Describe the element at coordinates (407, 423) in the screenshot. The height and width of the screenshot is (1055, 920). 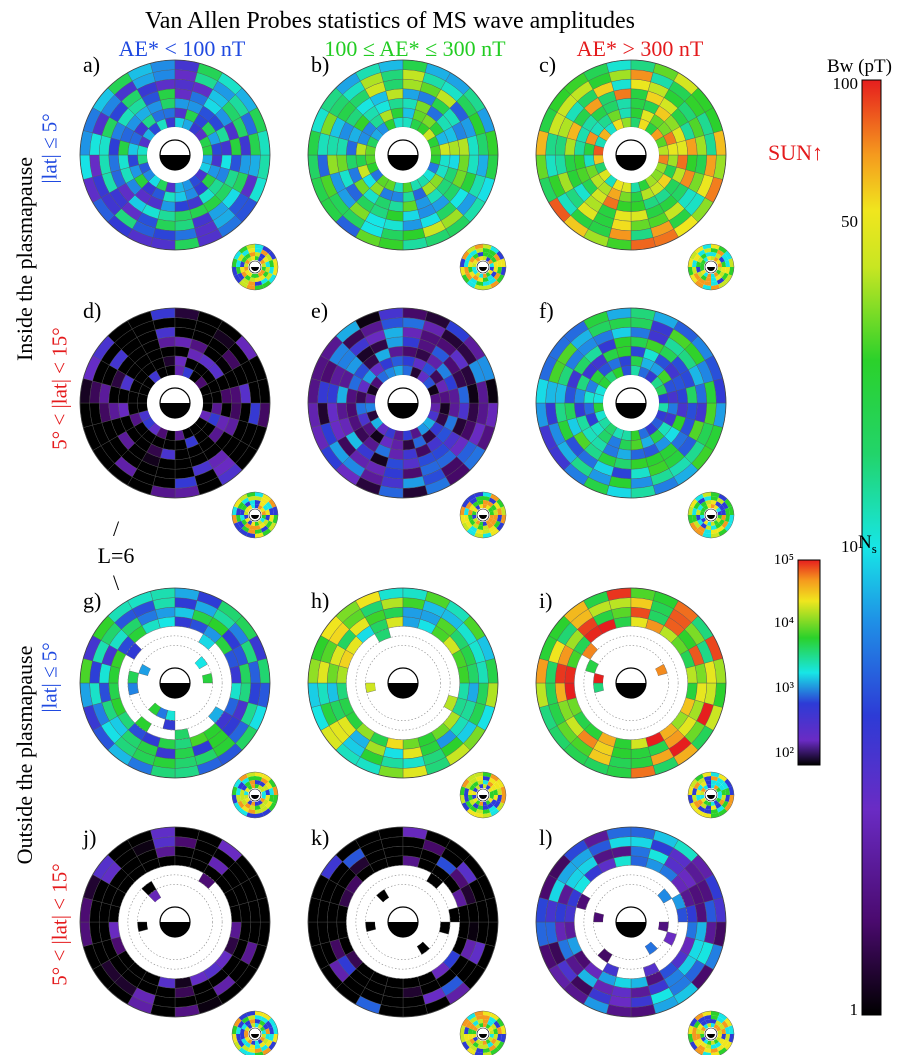
I see `polar-panel-e` at that location.